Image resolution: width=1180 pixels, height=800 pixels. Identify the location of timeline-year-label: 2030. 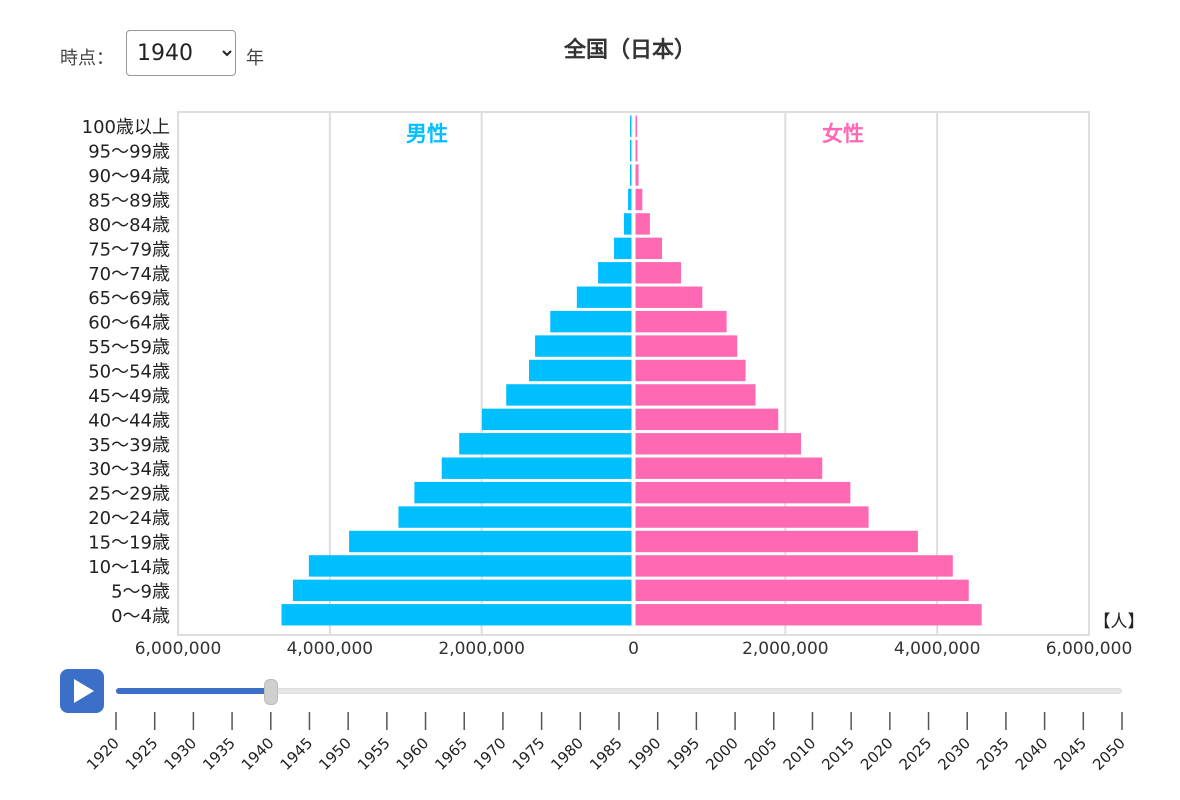
(954, 754).